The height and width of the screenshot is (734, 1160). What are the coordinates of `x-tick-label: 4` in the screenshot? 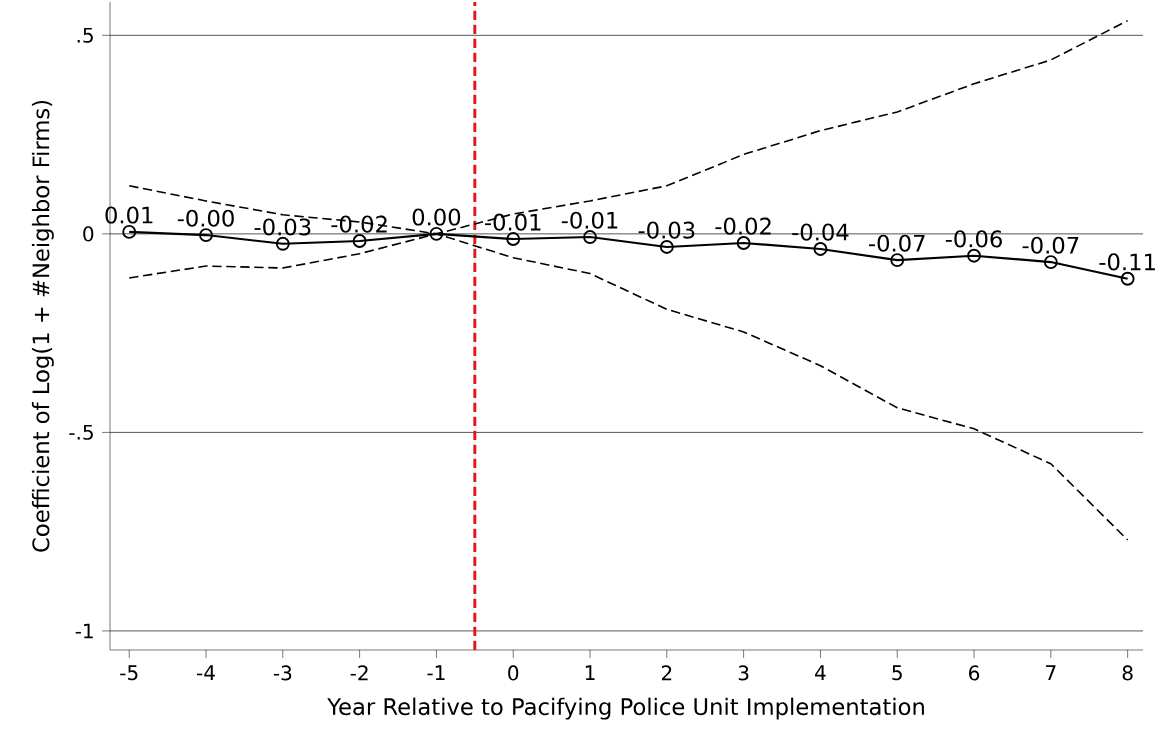 It's located at (820, 672).